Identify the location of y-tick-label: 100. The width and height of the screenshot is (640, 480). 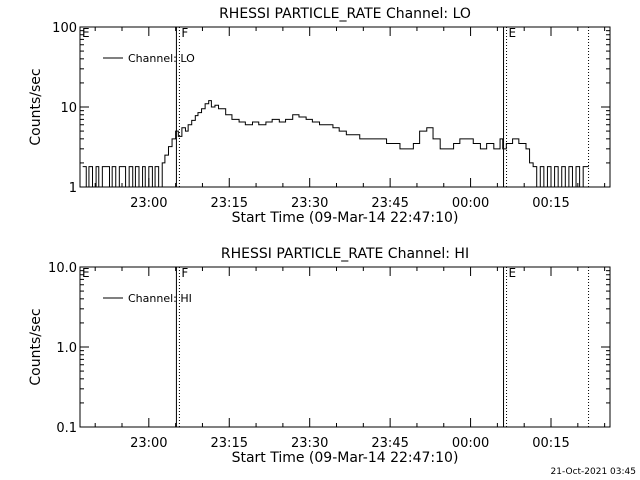
(64, 28).